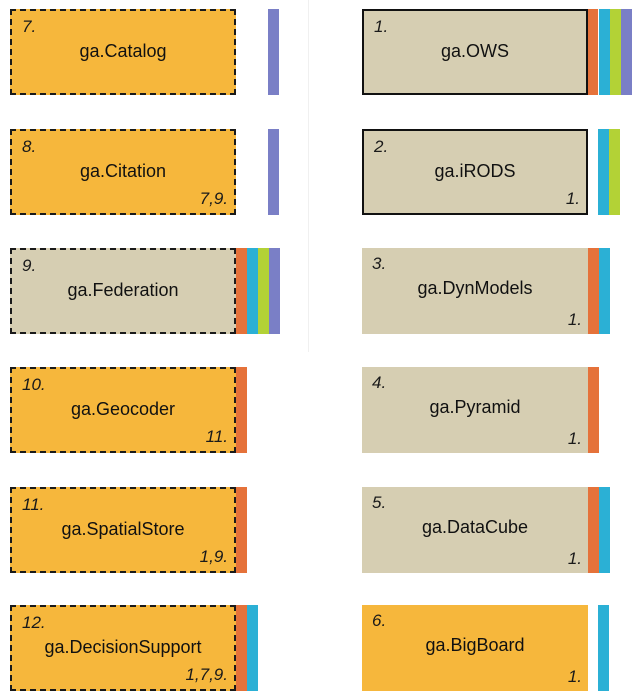 This screenshot has height=691, width=635. I want to click on node-name: ga.iRODS, so click(475, 171).